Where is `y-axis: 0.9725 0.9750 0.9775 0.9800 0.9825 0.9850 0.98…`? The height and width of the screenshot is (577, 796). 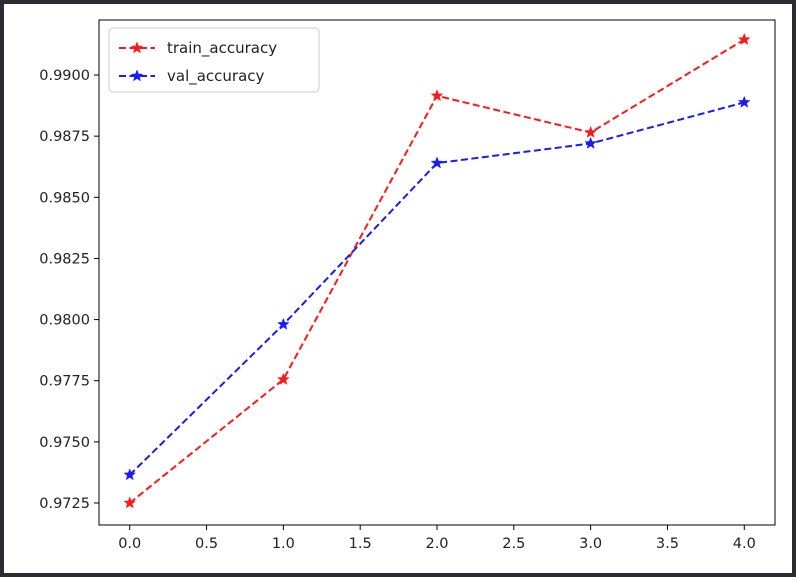 y-axis: 0.9725 0.9750 0.9775 0.9800 0.9825 0.9850 0.98… is located at coordinates (69, 290).